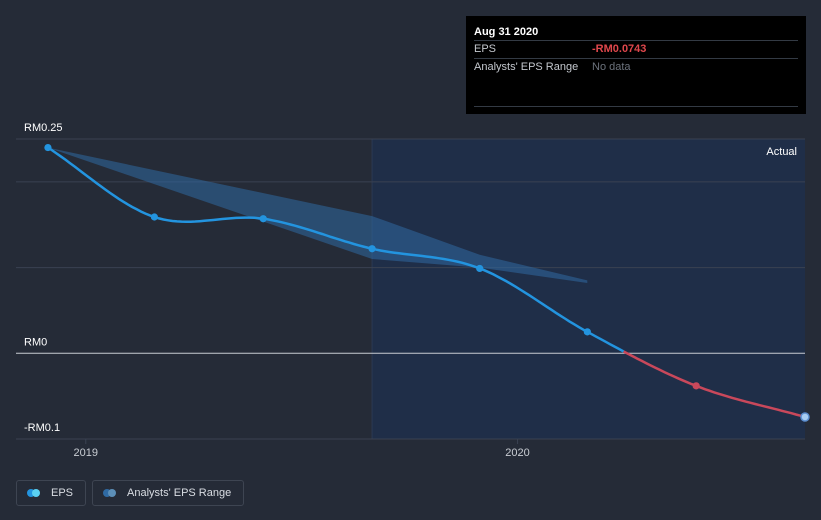 The width and height of the screenshot is (821, 520). What do you see at coordinates (611, 67) in the screenshot?
I see `tooltip-range-value: No data` at bounding box center [611, 67].